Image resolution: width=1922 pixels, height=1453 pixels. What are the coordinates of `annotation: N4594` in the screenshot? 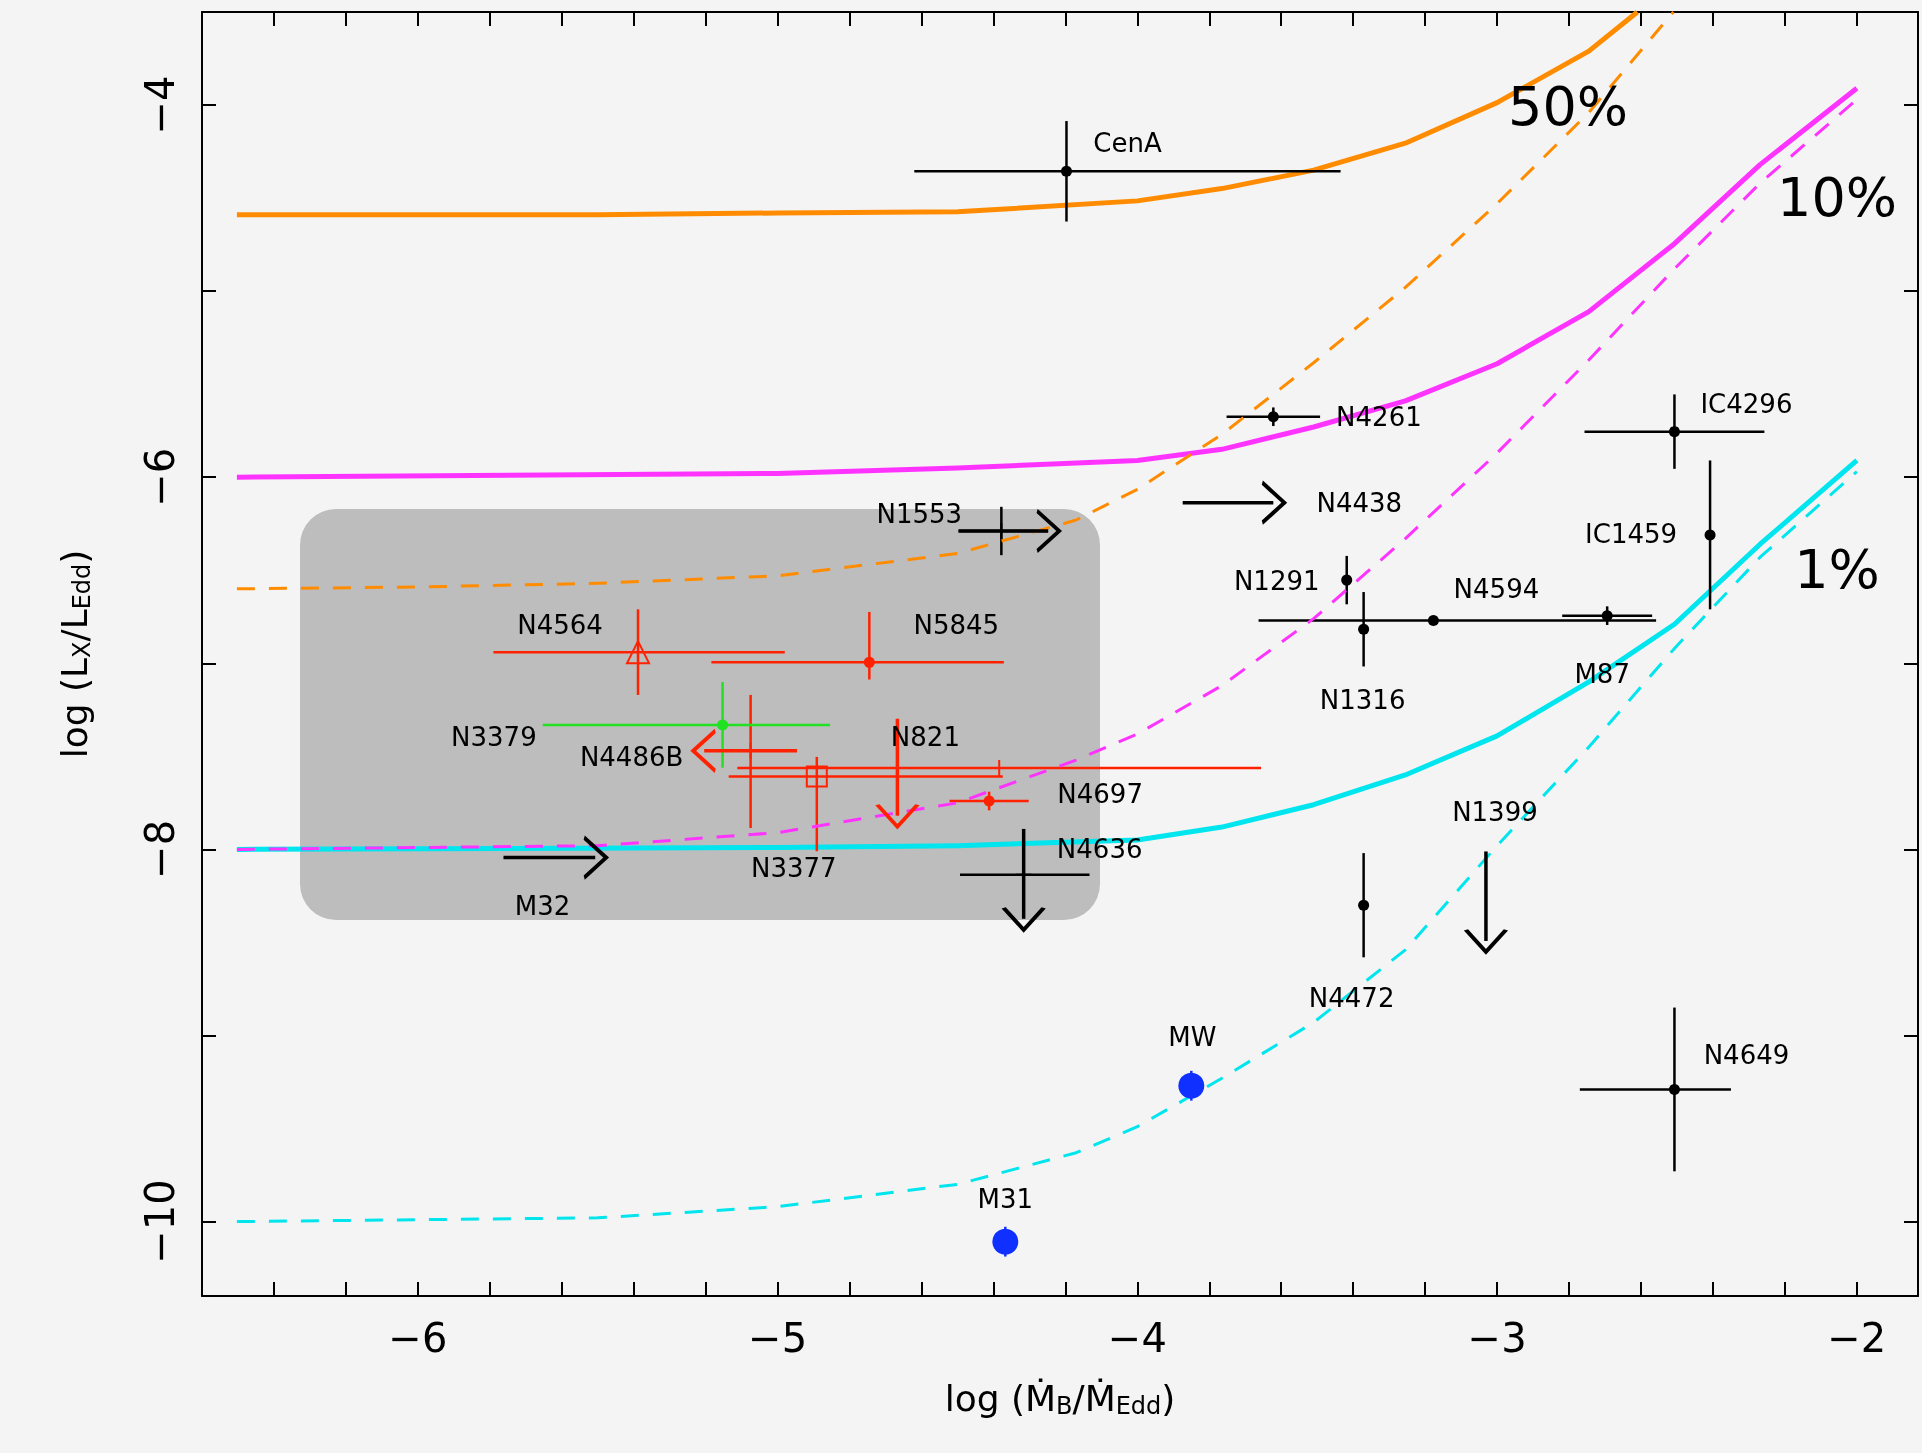 It's located at (1496, 588).